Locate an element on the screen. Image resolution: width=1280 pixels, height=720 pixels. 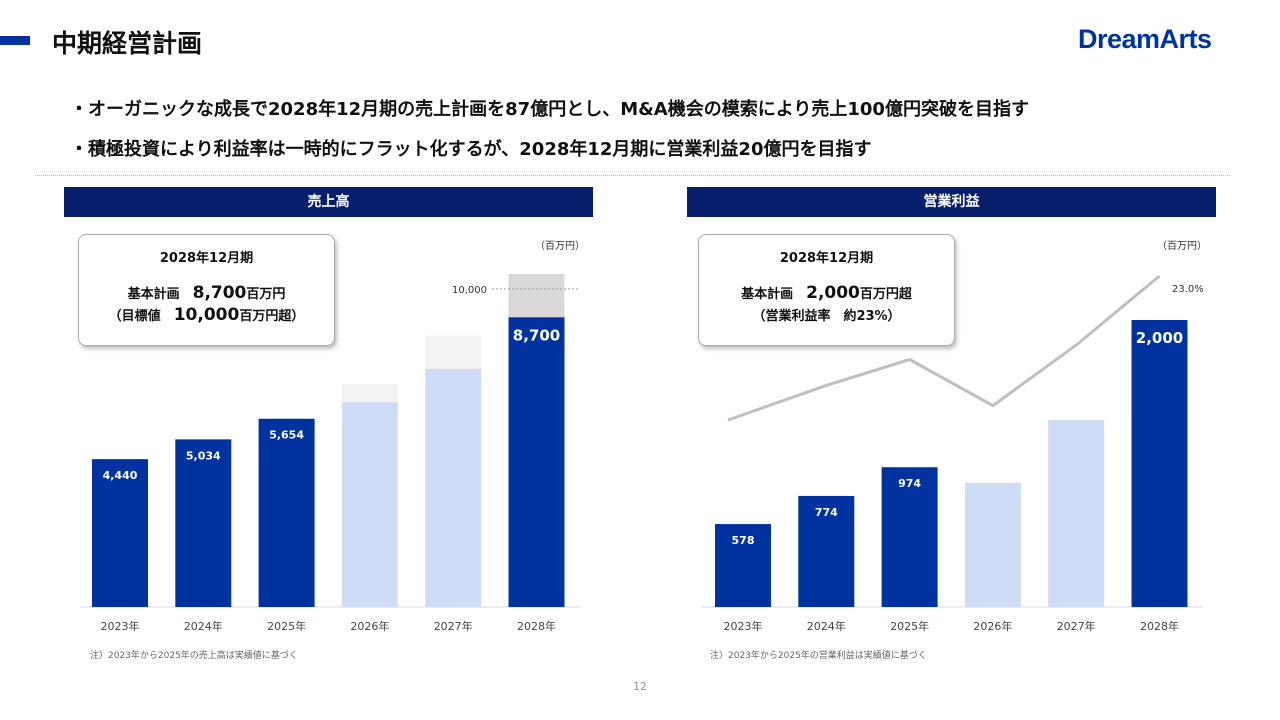
callout-value-2: 10,000 is located at coordinates (206, 315).